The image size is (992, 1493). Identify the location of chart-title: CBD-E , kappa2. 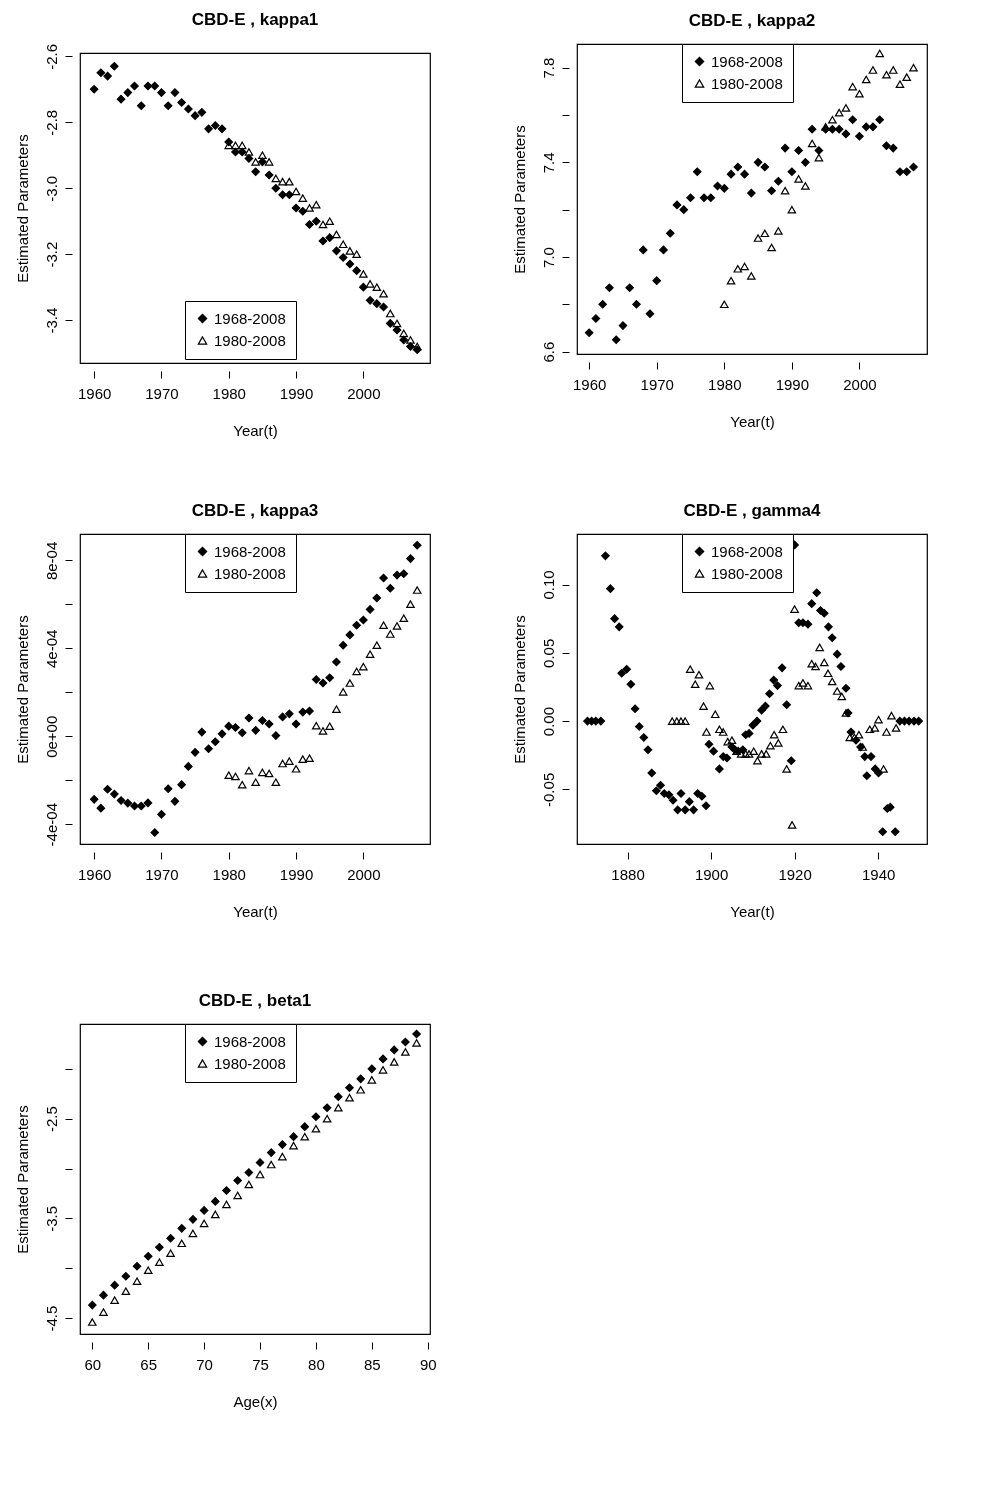
(752, 20).